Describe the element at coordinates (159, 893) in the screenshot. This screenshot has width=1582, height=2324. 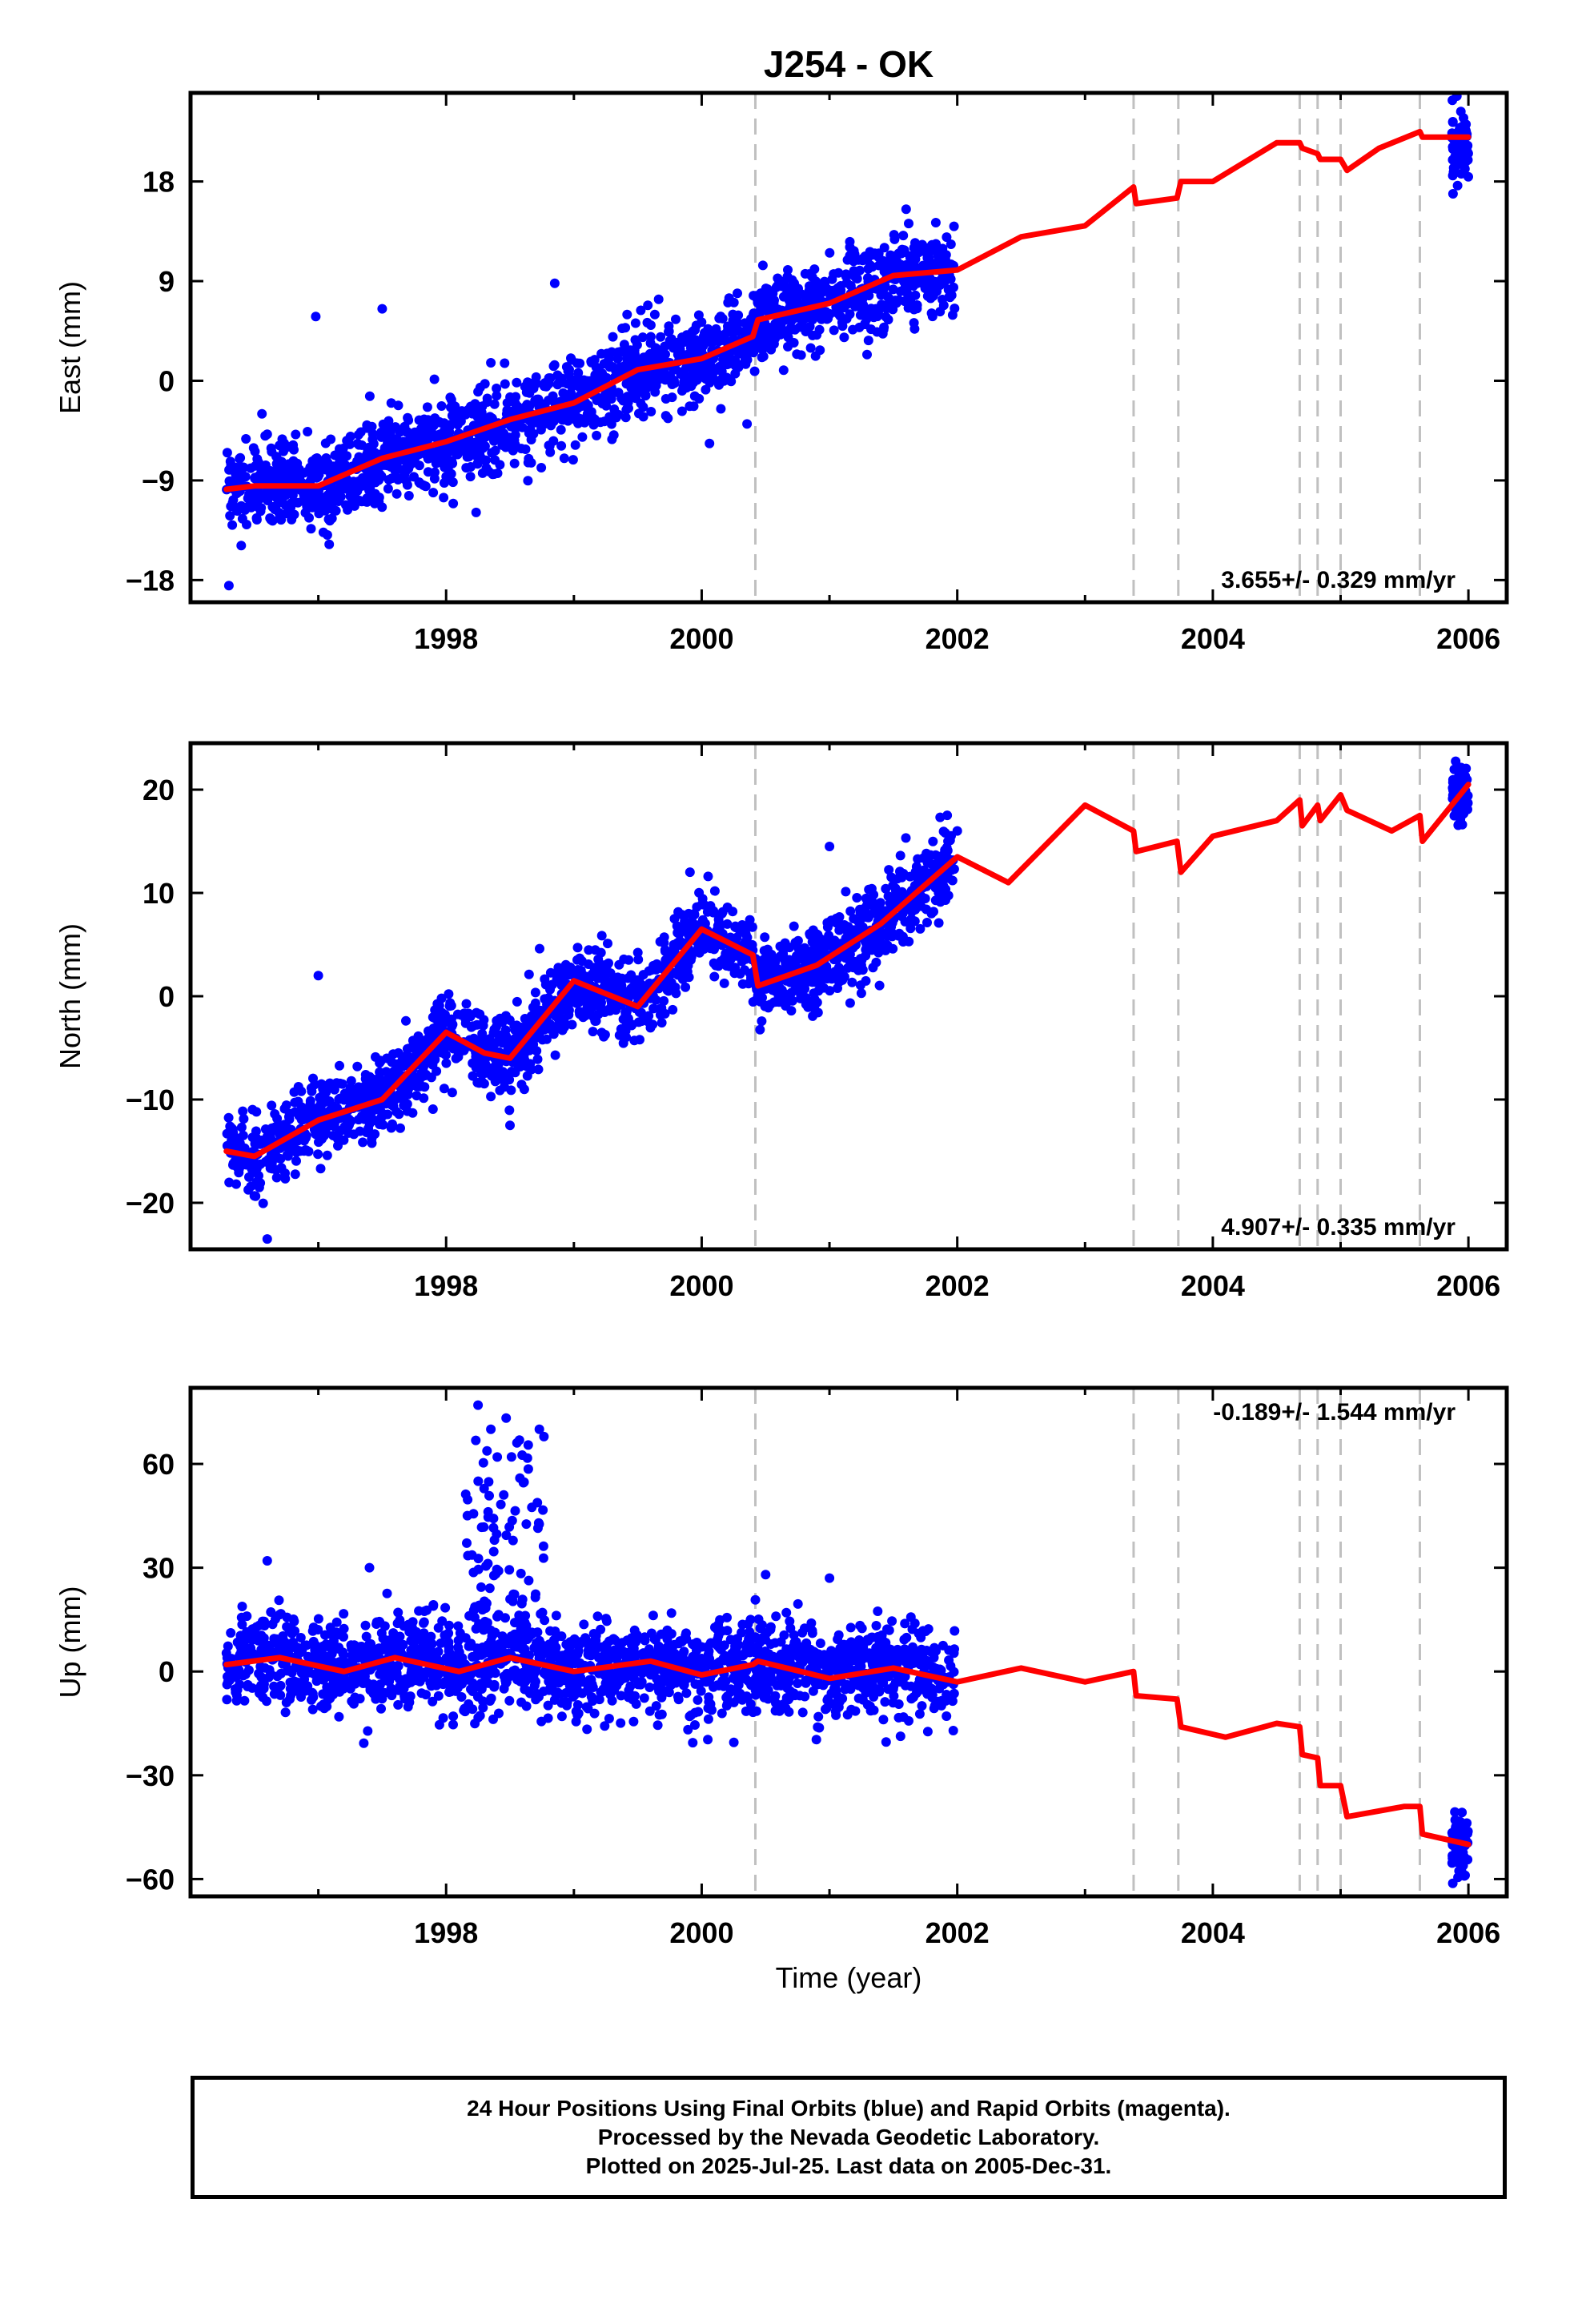
I see `y-tick-label: 10` at that location.